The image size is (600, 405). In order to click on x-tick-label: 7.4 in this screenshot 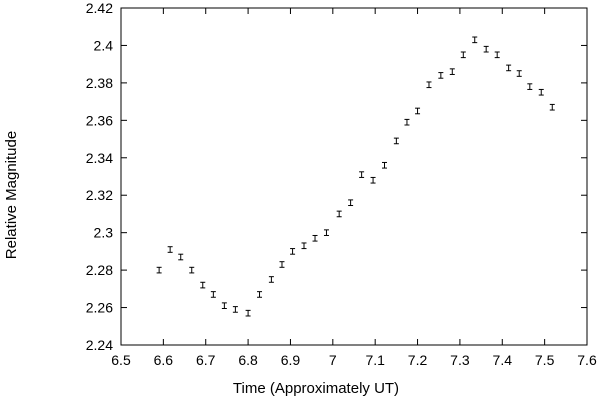, I will do `click(503, 360)`.